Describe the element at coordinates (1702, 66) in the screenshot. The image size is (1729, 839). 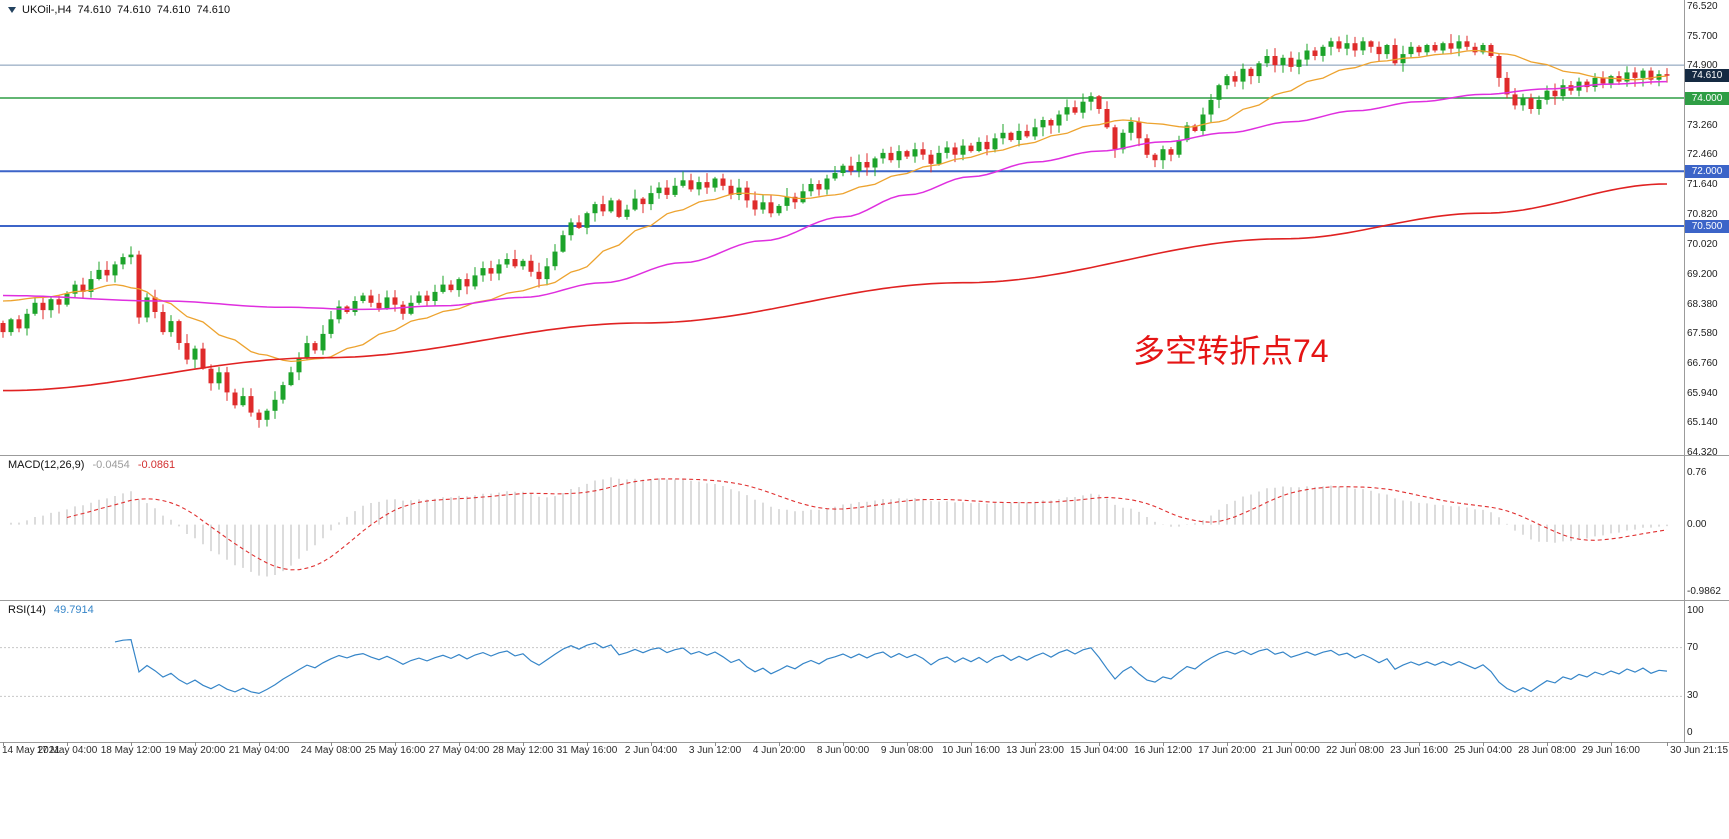
I see `price-axis-label: 74.900` at that location.